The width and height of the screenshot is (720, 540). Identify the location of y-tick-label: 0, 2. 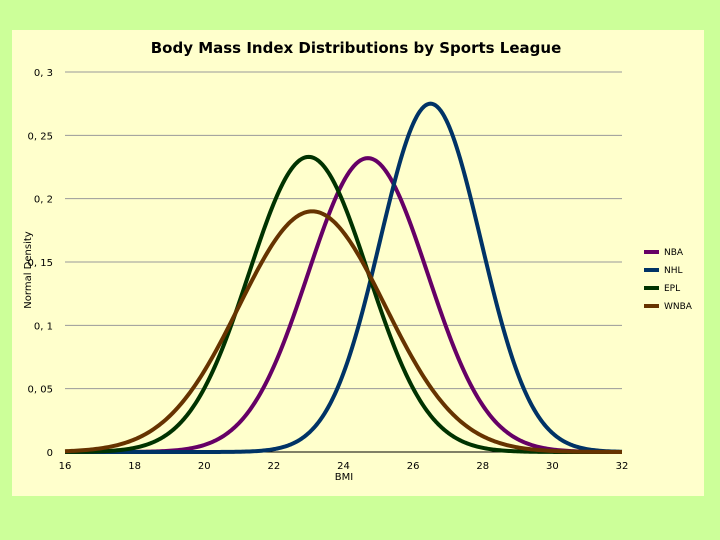
(43, 200).